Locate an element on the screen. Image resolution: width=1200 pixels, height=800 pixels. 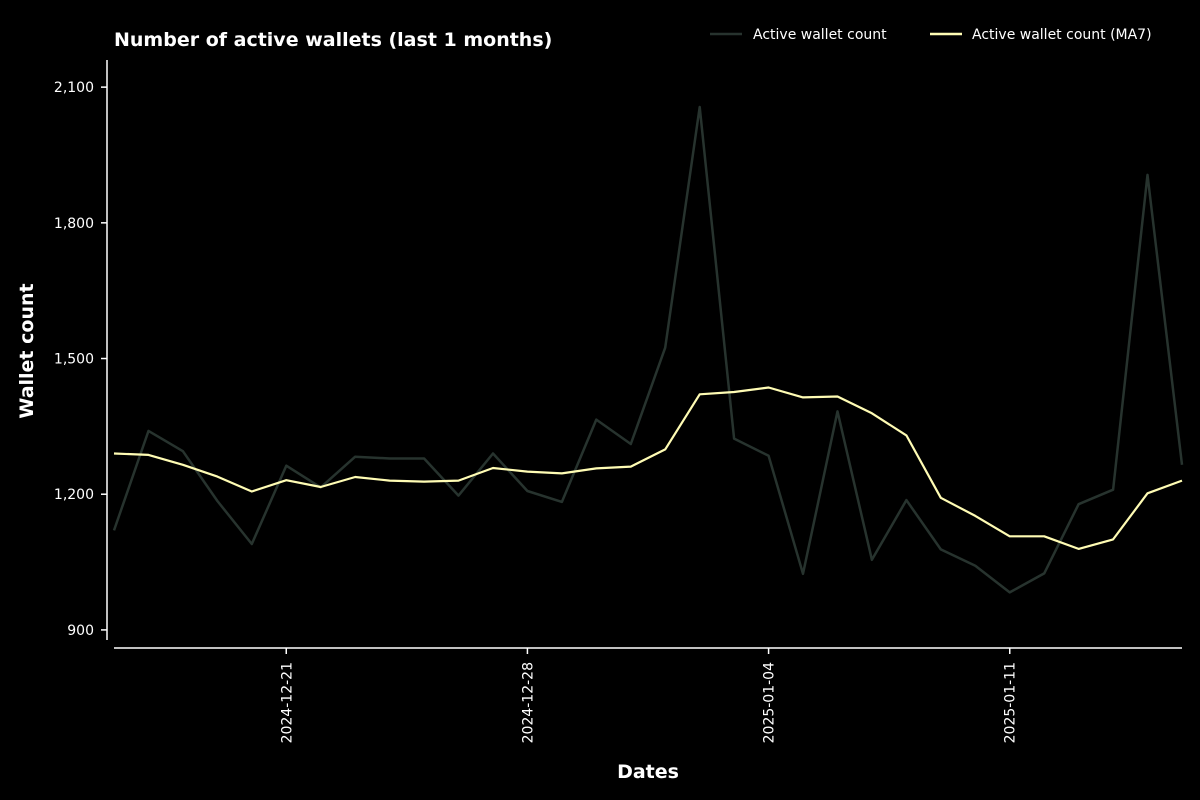
y-tick-label: 2,100 is located at coordinates (74, 88).